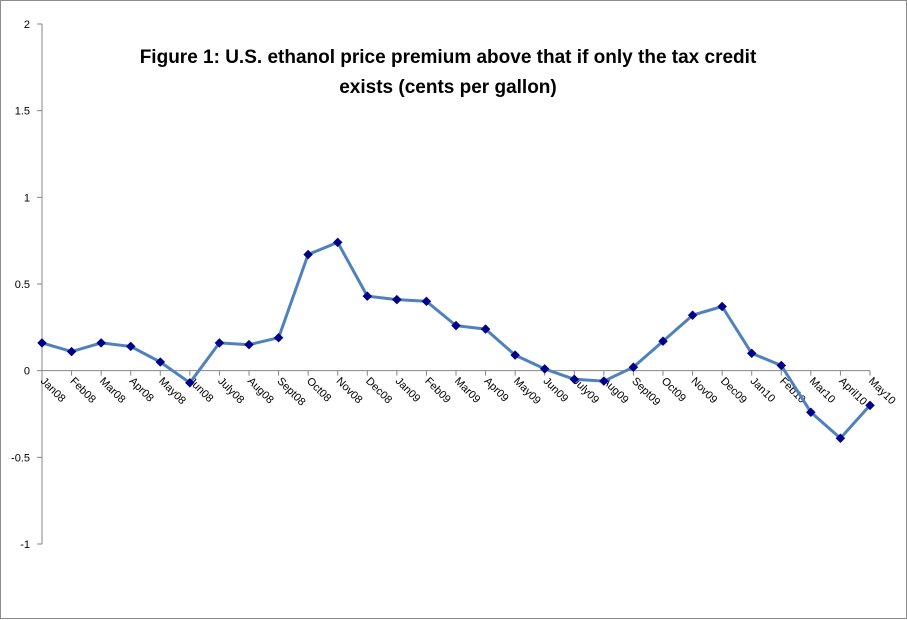 The height and width of the screenshot is (620, 907). I want to click on y-tick-label: 0.5, so click(22, 285).